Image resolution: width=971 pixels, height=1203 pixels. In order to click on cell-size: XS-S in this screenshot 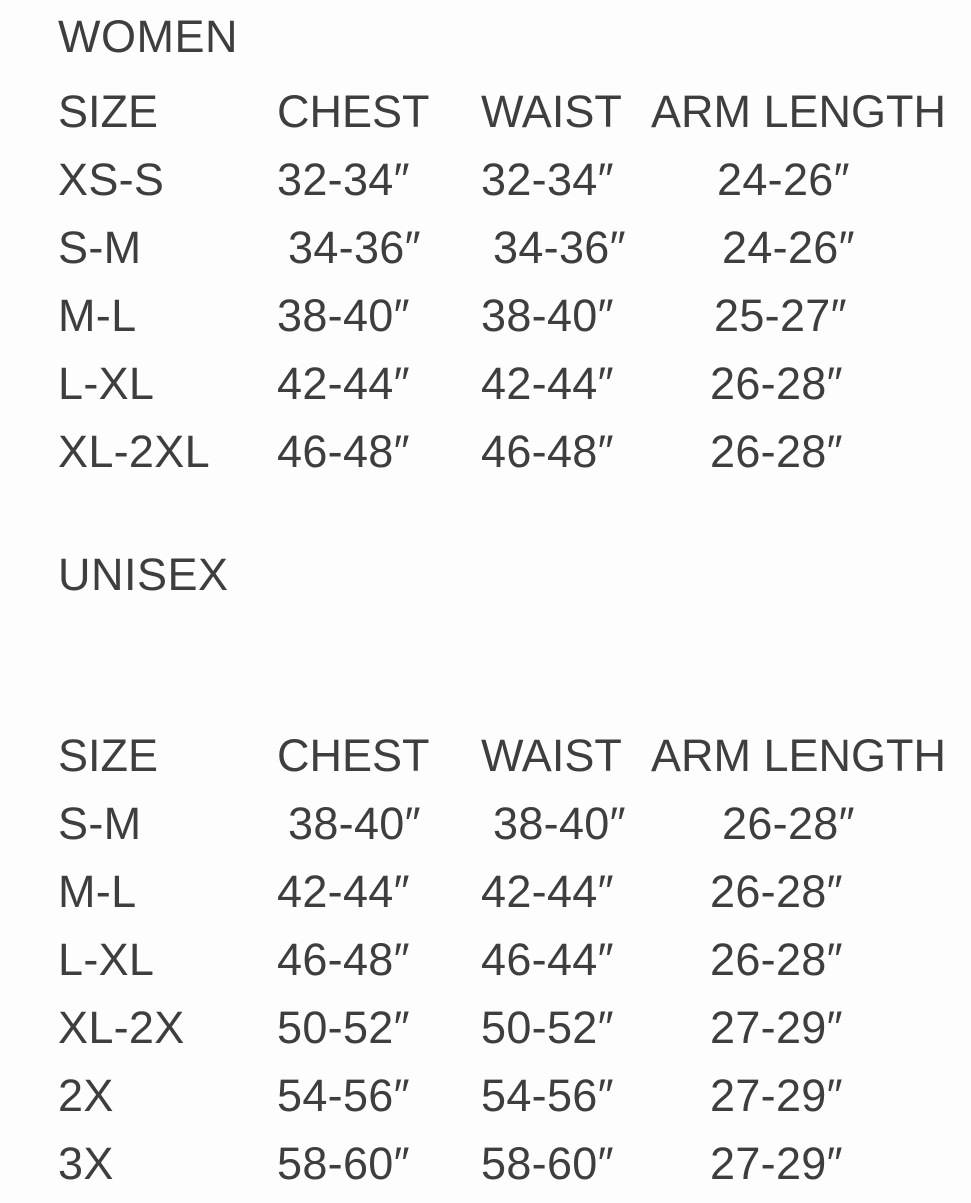, I will do `click(111, 179)`.